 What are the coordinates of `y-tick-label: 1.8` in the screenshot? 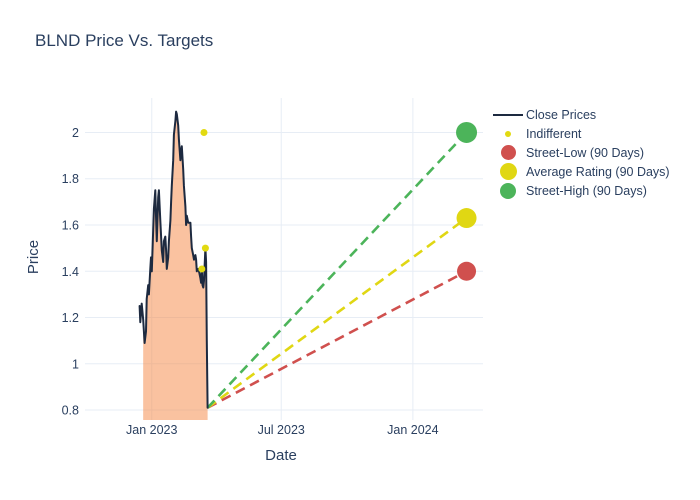 It's located at (70, 179).